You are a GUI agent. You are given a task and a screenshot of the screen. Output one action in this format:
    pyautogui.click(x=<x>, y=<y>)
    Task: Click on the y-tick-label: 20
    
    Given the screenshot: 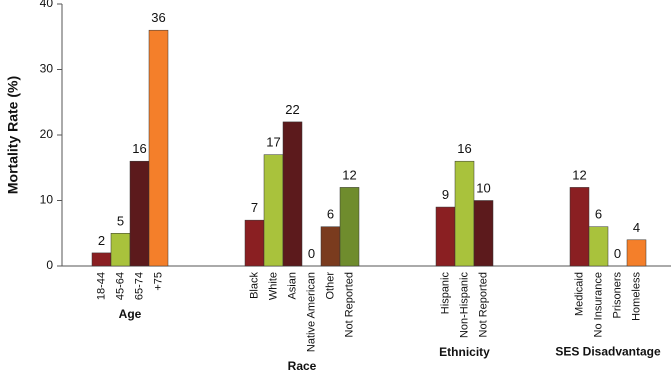 What is the action you would take?
    pyautogui.click(x=47, y=134)
    